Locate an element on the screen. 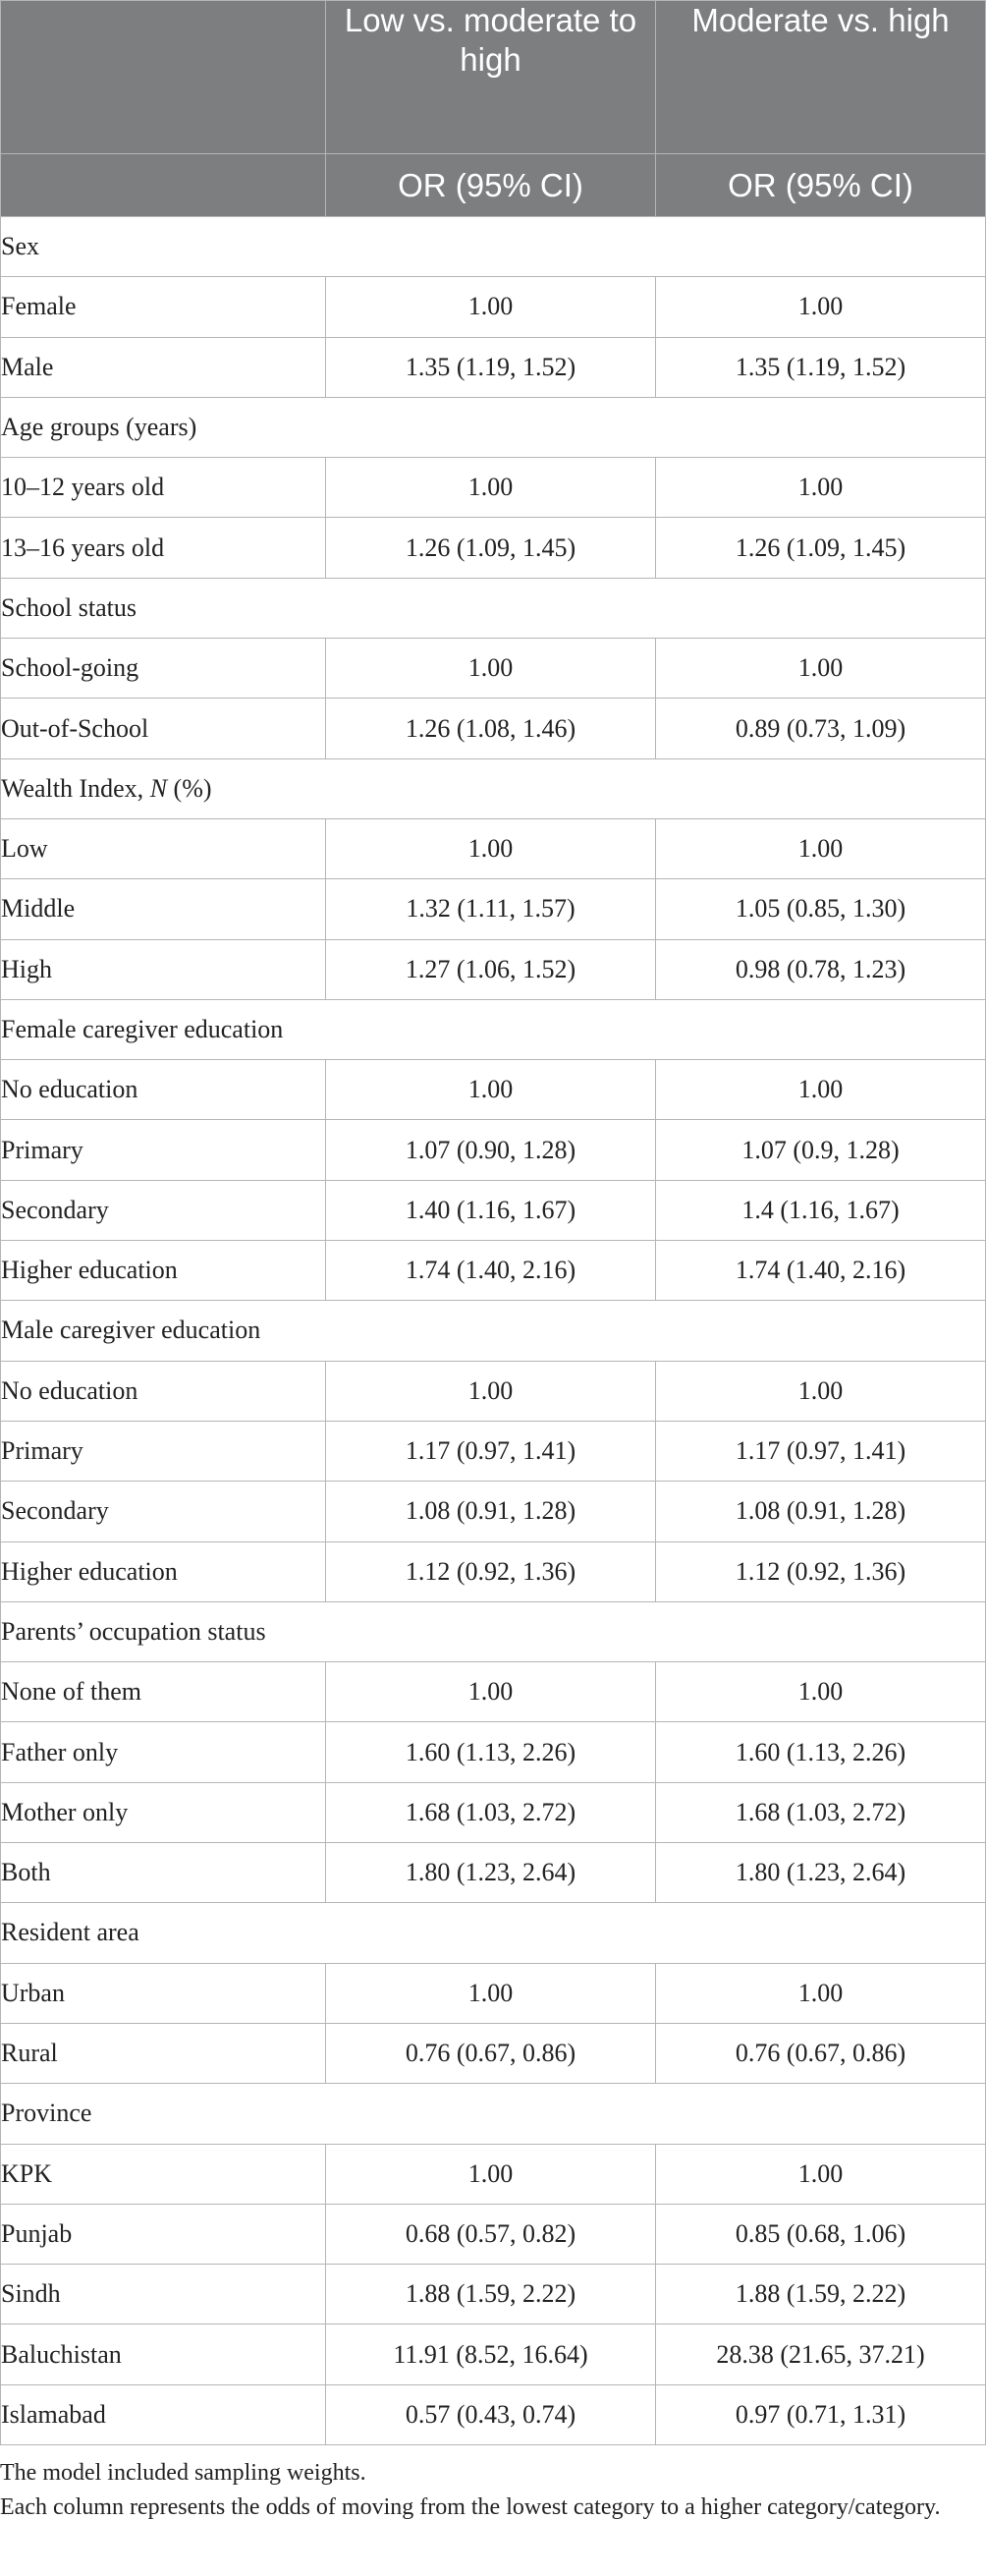 This screenshot has height=2576, width=987. table-row: Low 1.00 1.00 is located at coordinates (493, 848).